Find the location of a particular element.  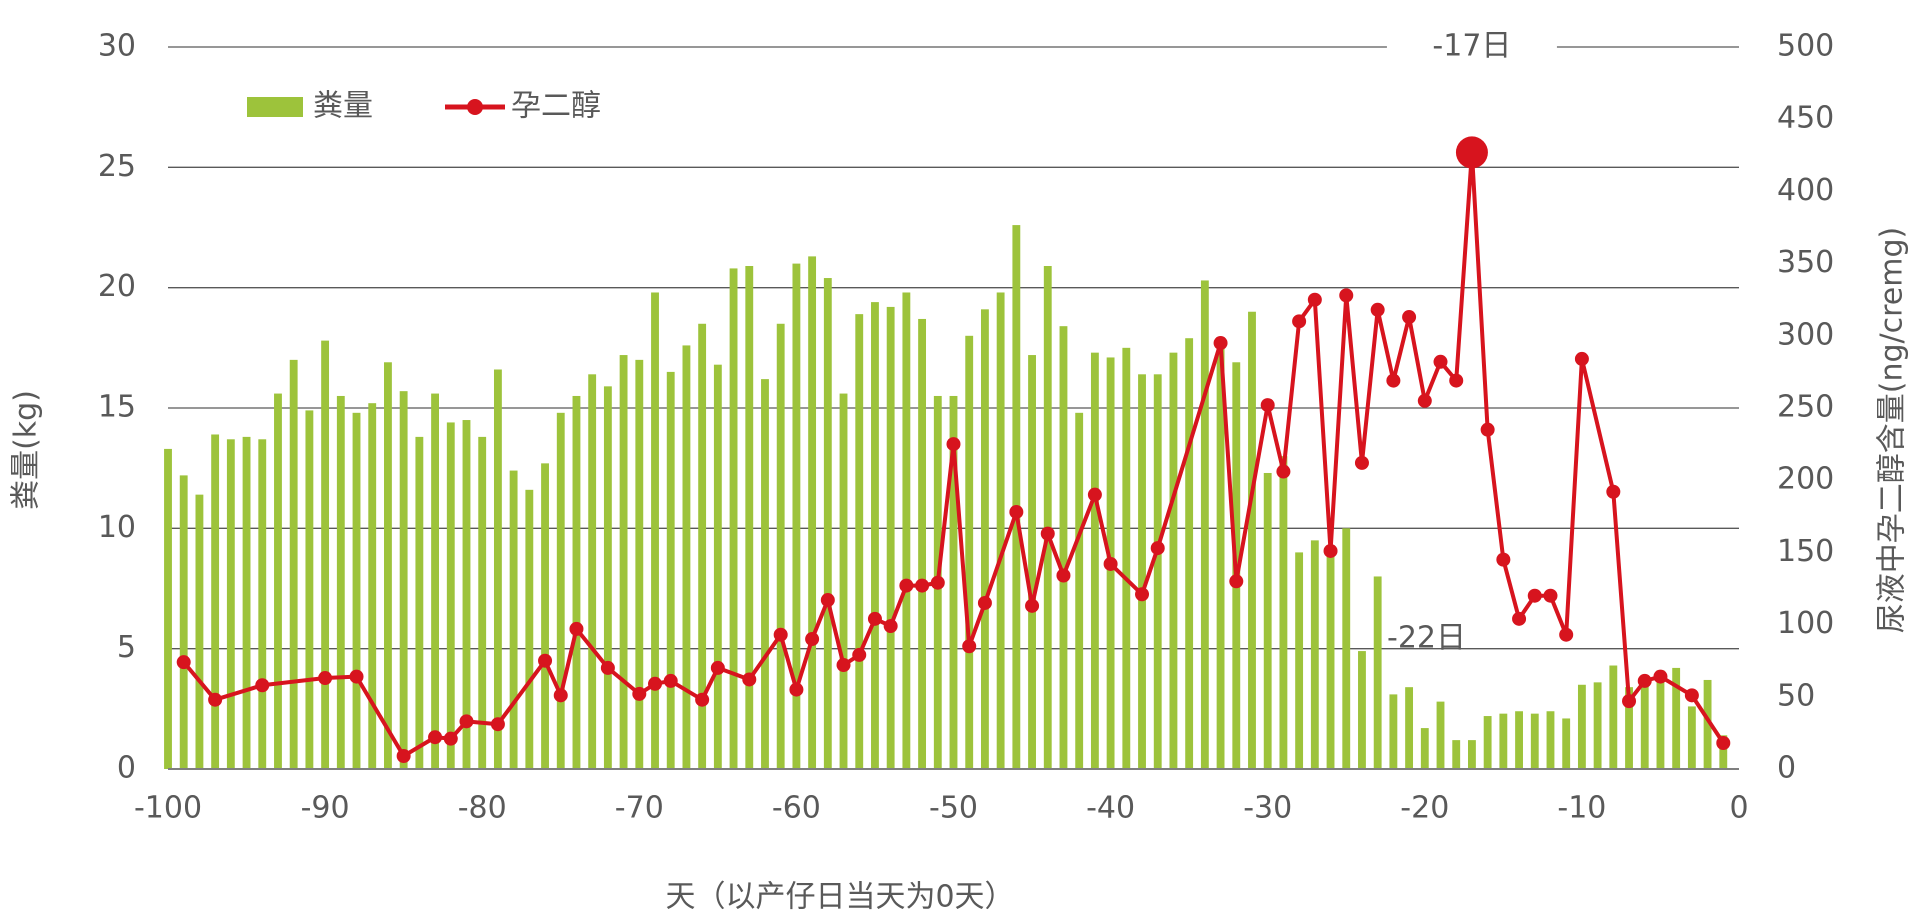

annotation: -22日 is located at coordinates (1426, 638).